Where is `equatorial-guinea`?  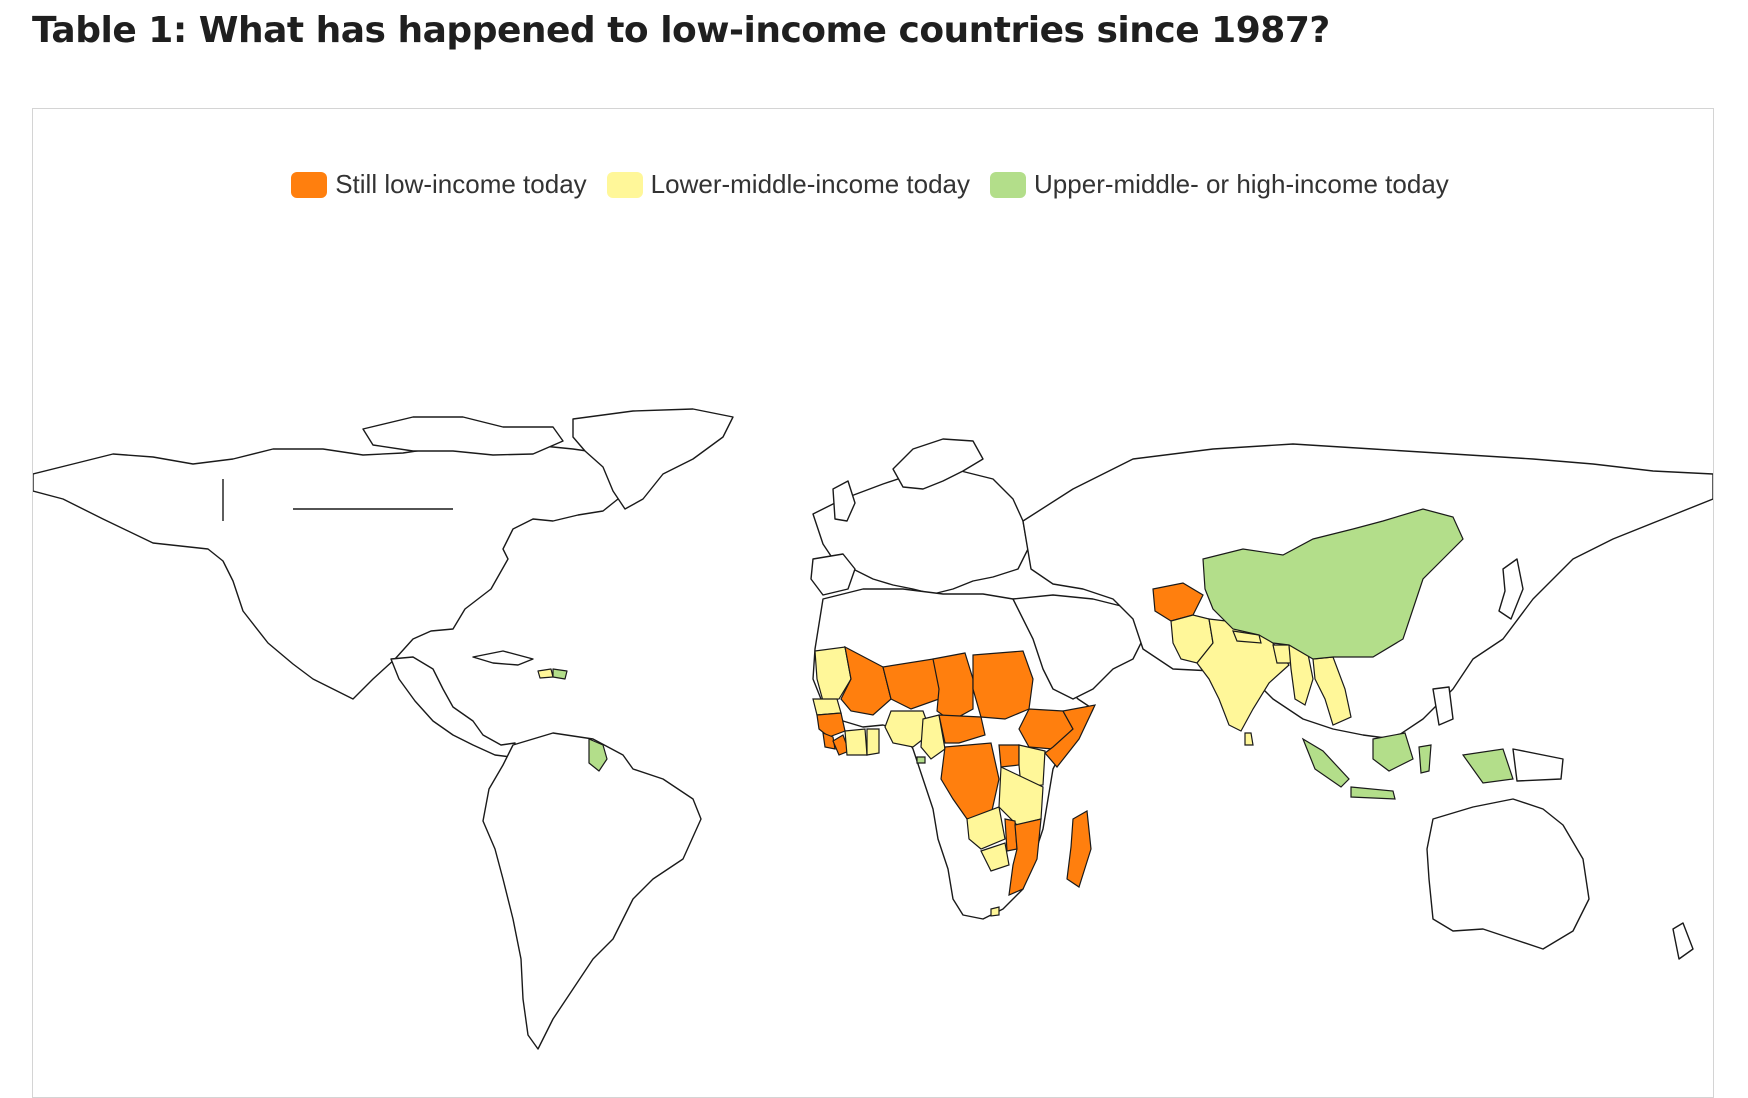 equatorial-guinea is located at coordinates (921, 760).